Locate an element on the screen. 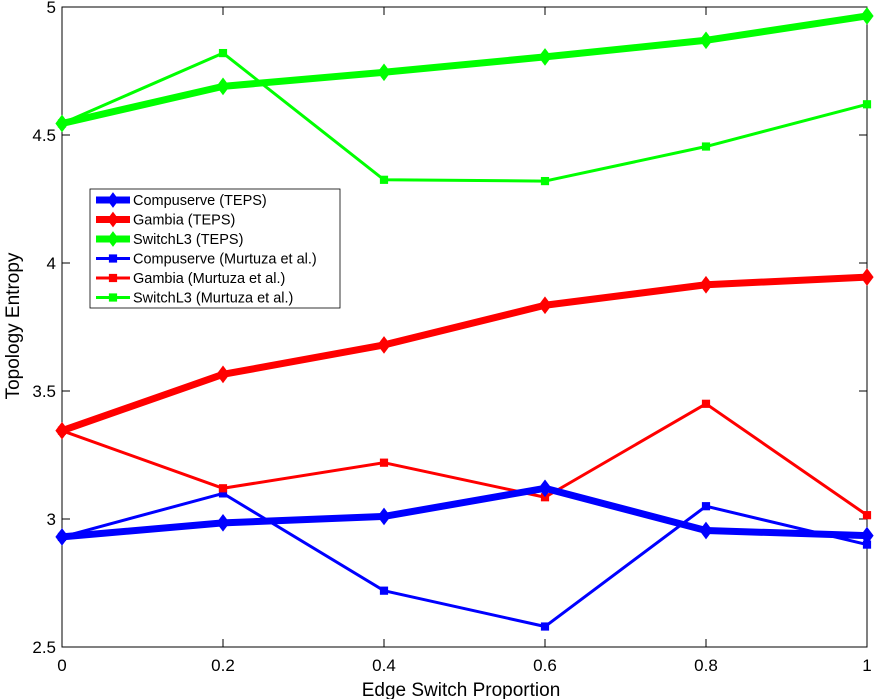 The image size is (875, 699). y-axis-label: Topology Entropy is located at coordinates (13, 325).